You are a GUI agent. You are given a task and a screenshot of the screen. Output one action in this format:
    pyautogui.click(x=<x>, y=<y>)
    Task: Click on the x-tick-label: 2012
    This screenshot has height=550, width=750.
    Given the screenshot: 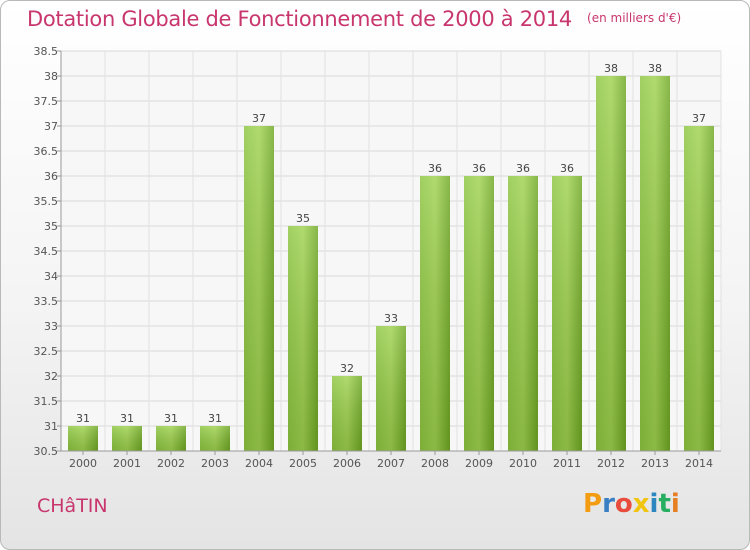 What is the action you would take?
    pyautogui.click(x=611, y=463)
    